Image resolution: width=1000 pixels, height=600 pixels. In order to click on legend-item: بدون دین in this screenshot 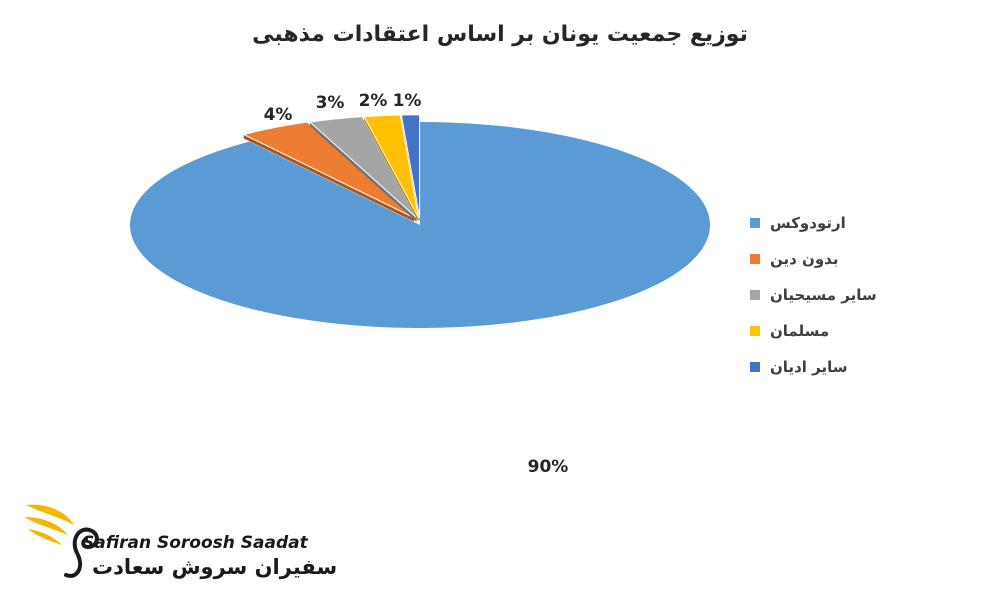, I will do `click(830, 259)`.